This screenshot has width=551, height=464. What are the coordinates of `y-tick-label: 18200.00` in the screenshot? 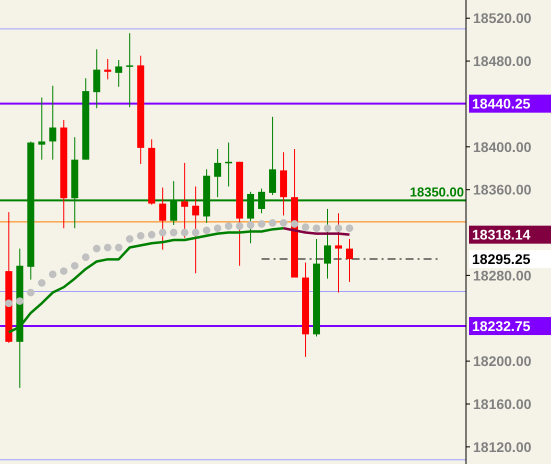 It's located at (502, 361).